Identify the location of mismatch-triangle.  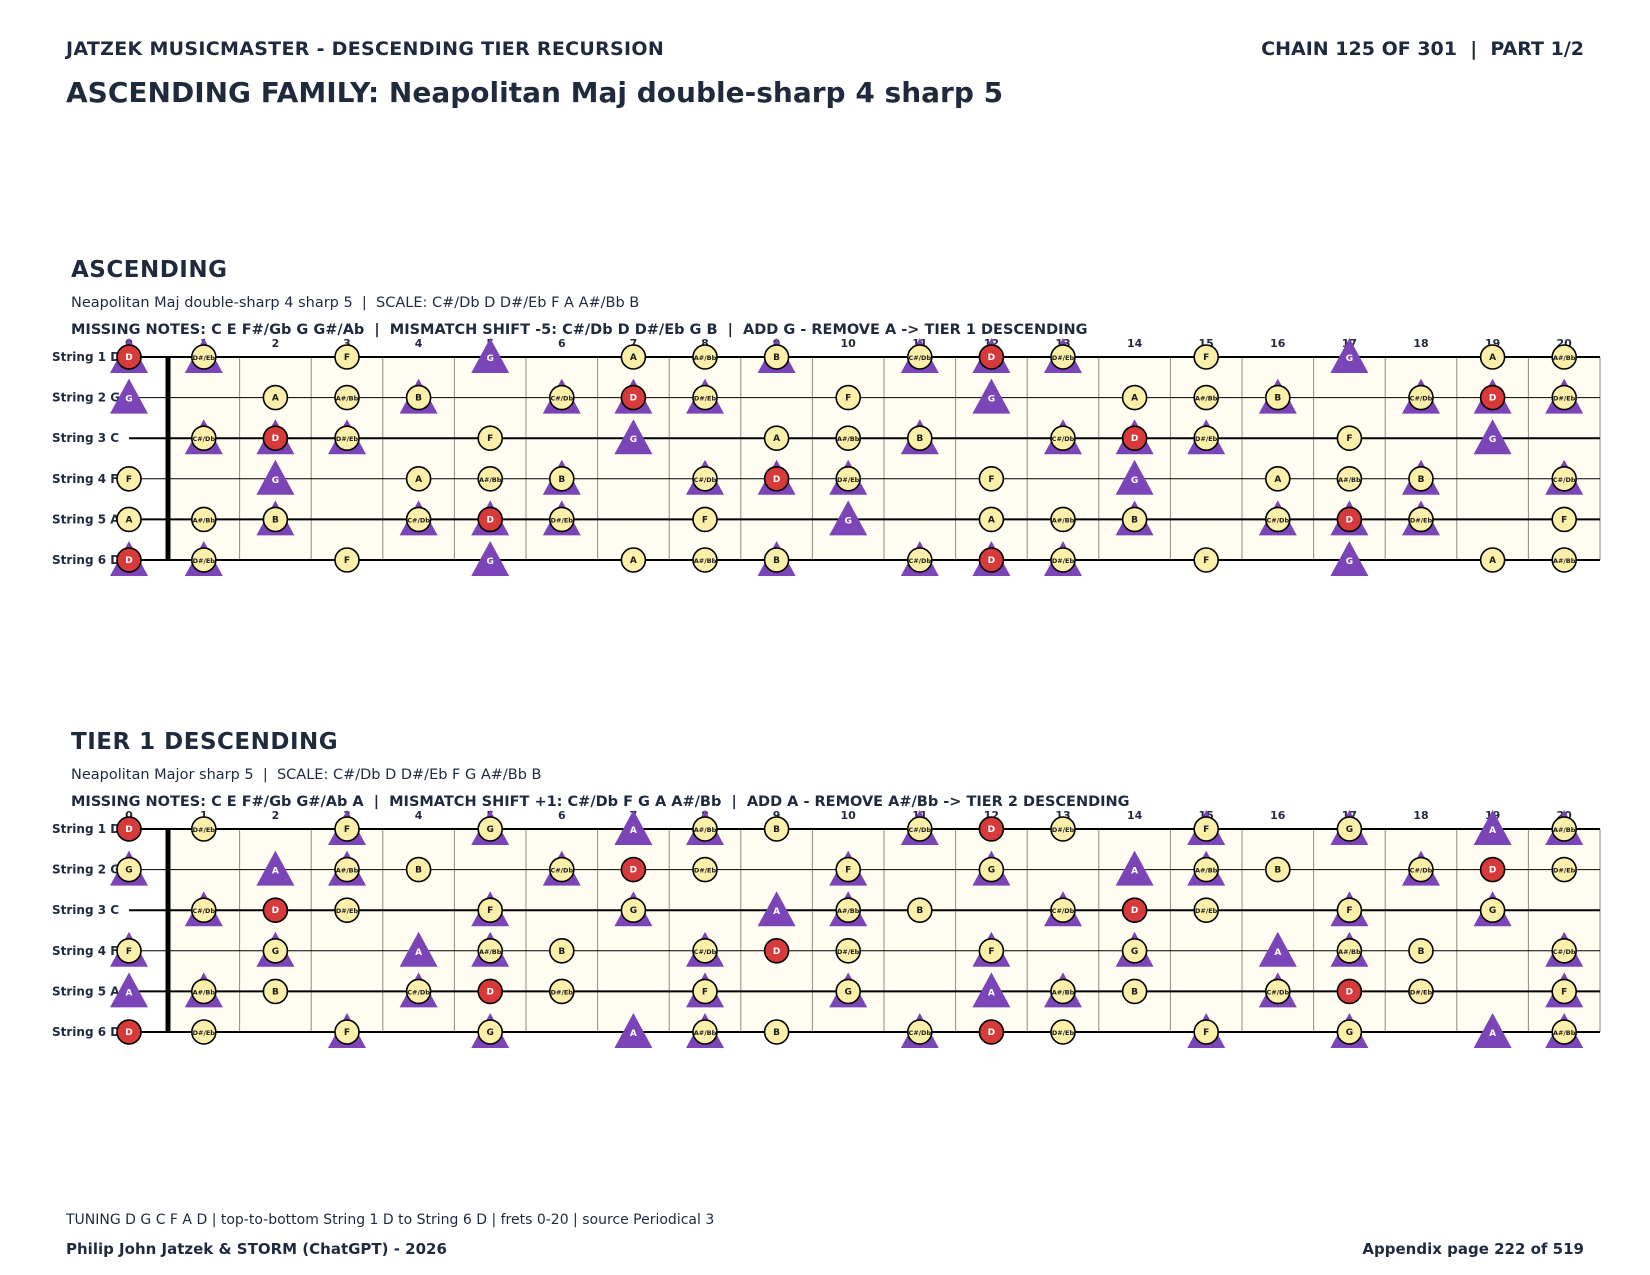
(633, 1030).